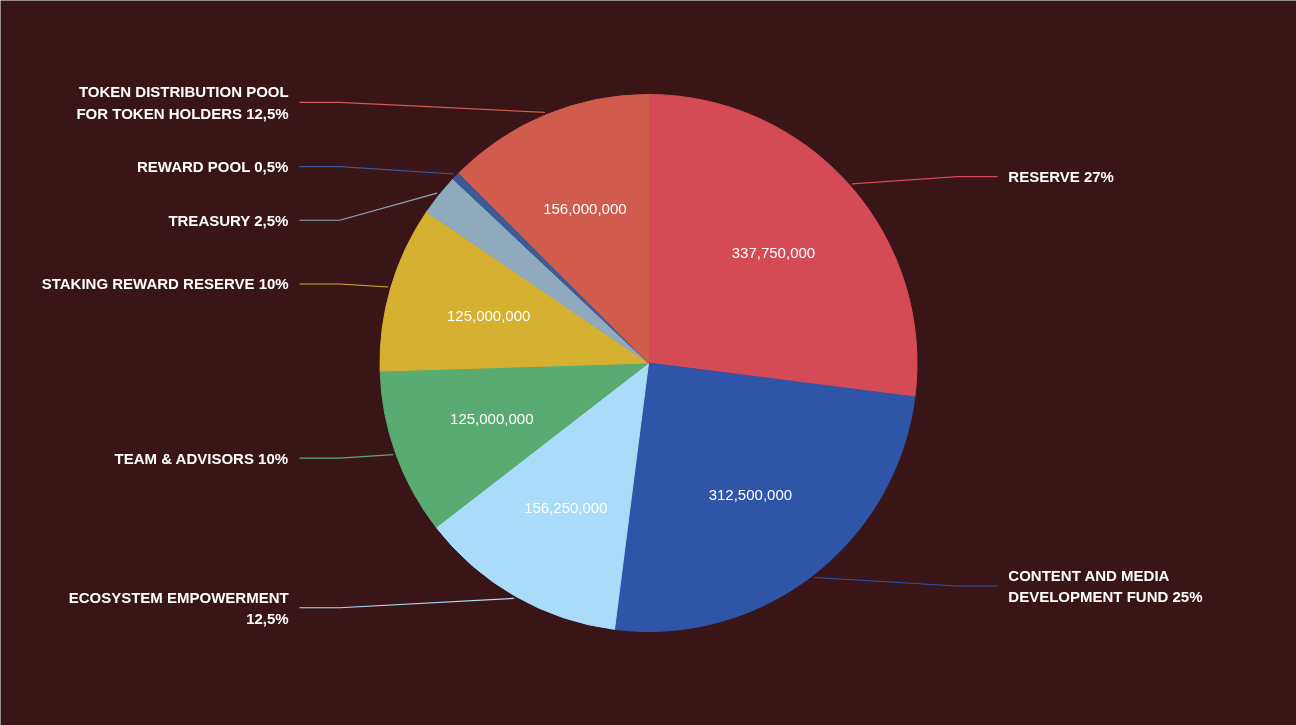 The width and height of the screenshot is (1296, 725). Describe the element at coordinates (165, 284) in the screenshot. I see `slice-label: STAKING REWARD RESERVE 10%` at that location.